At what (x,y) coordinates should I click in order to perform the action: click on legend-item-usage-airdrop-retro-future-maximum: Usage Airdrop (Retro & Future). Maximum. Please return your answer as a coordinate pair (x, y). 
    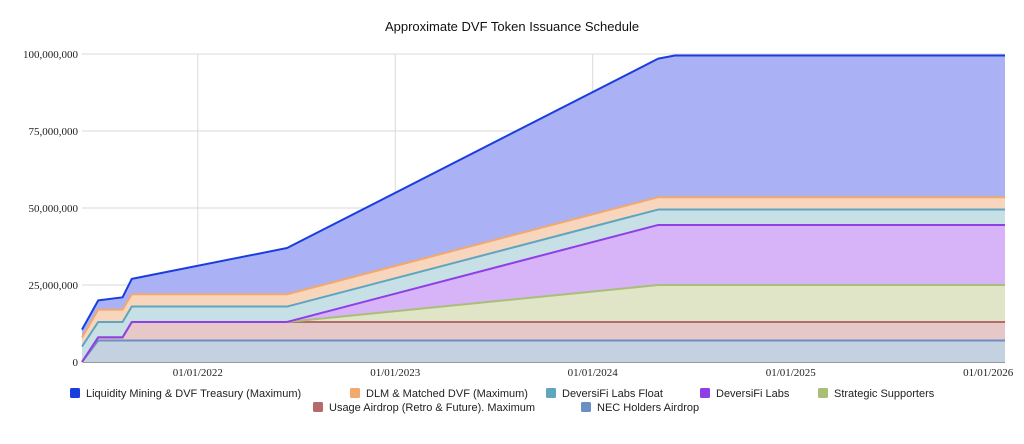
    Looking at the image, I should click on (424, 408).